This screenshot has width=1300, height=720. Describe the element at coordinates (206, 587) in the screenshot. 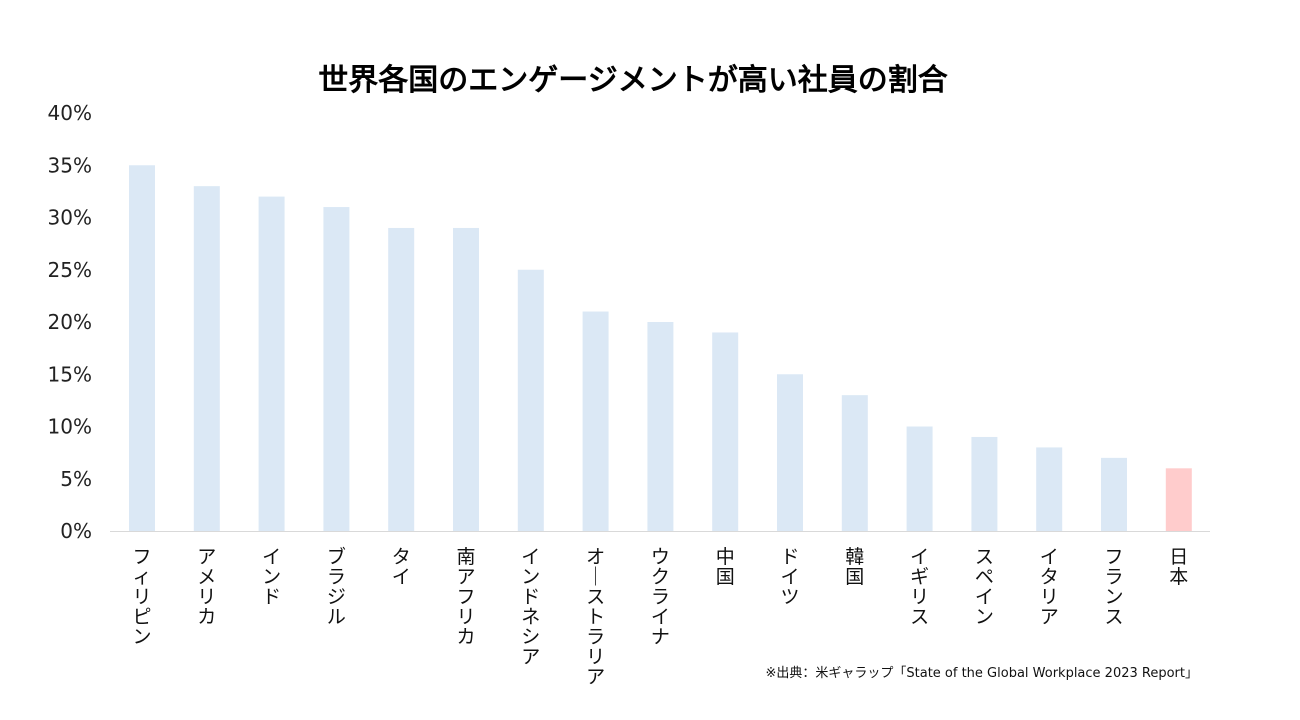

I see `x-tick-label: アメリカ` at that location.